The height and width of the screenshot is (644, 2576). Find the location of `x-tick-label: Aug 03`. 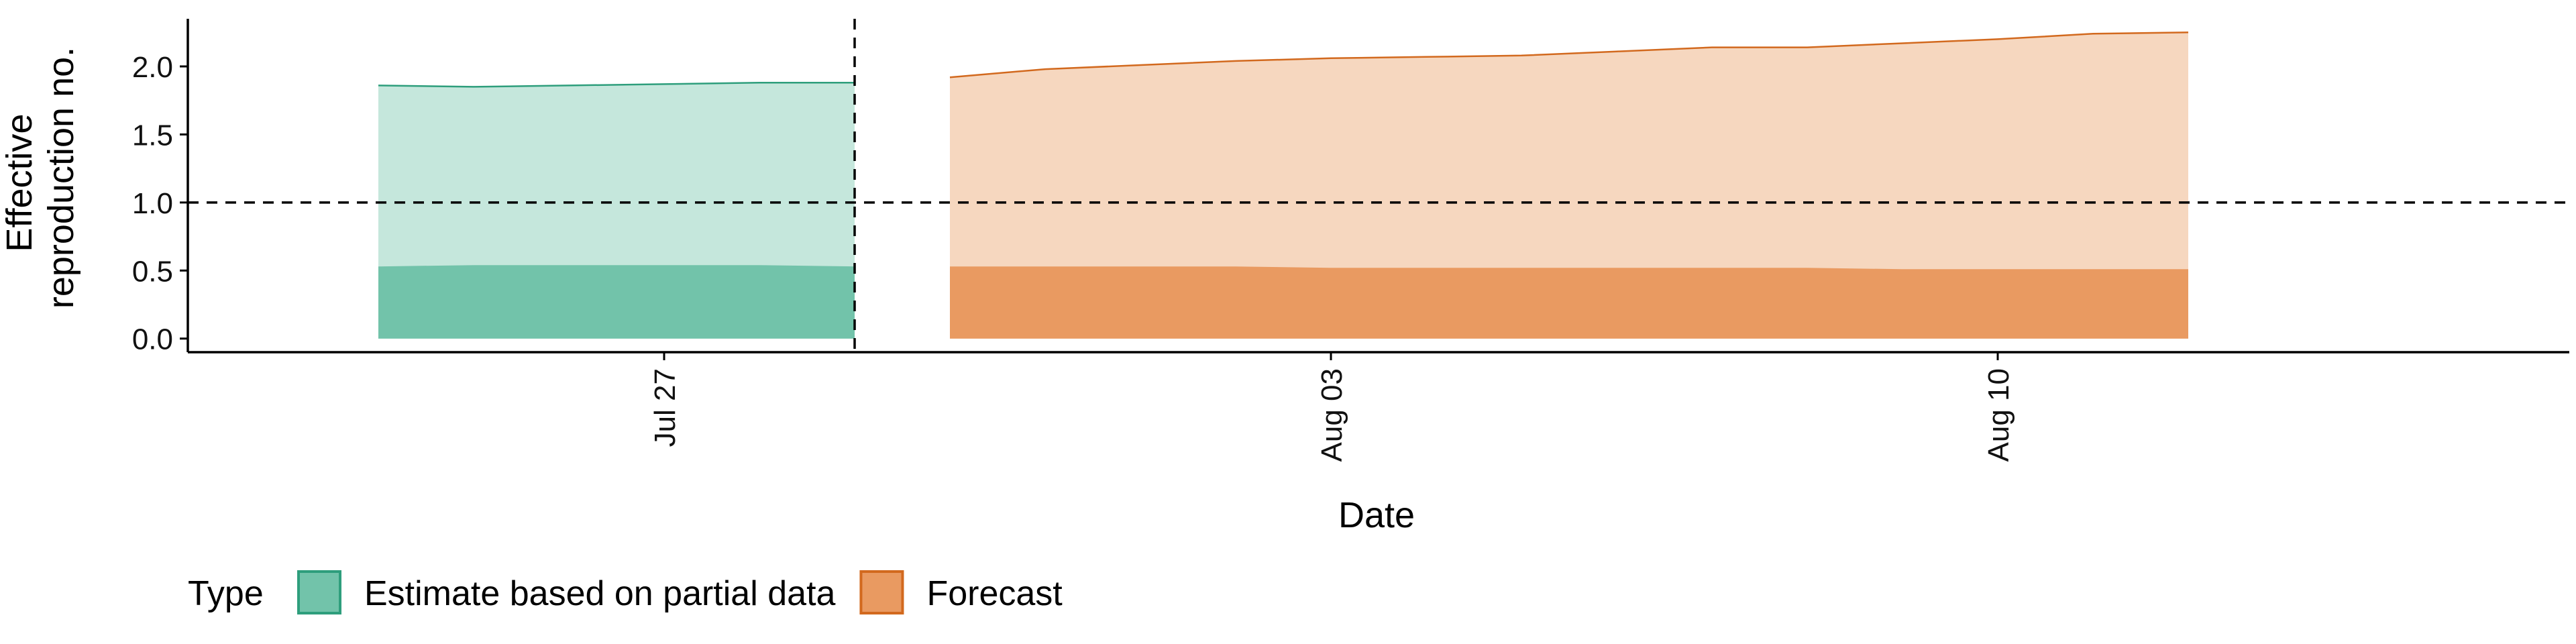

x-tick-label: Aug 03 is located at coordinates (1332, 415).